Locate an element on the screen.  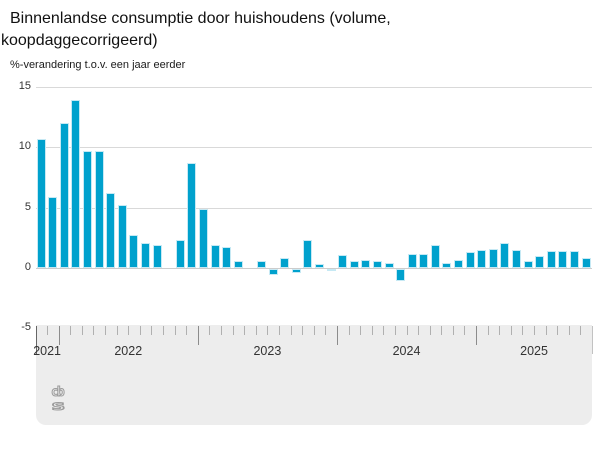
x-axis-year-label-2023: 2023 is located at coordinates (267, 351).